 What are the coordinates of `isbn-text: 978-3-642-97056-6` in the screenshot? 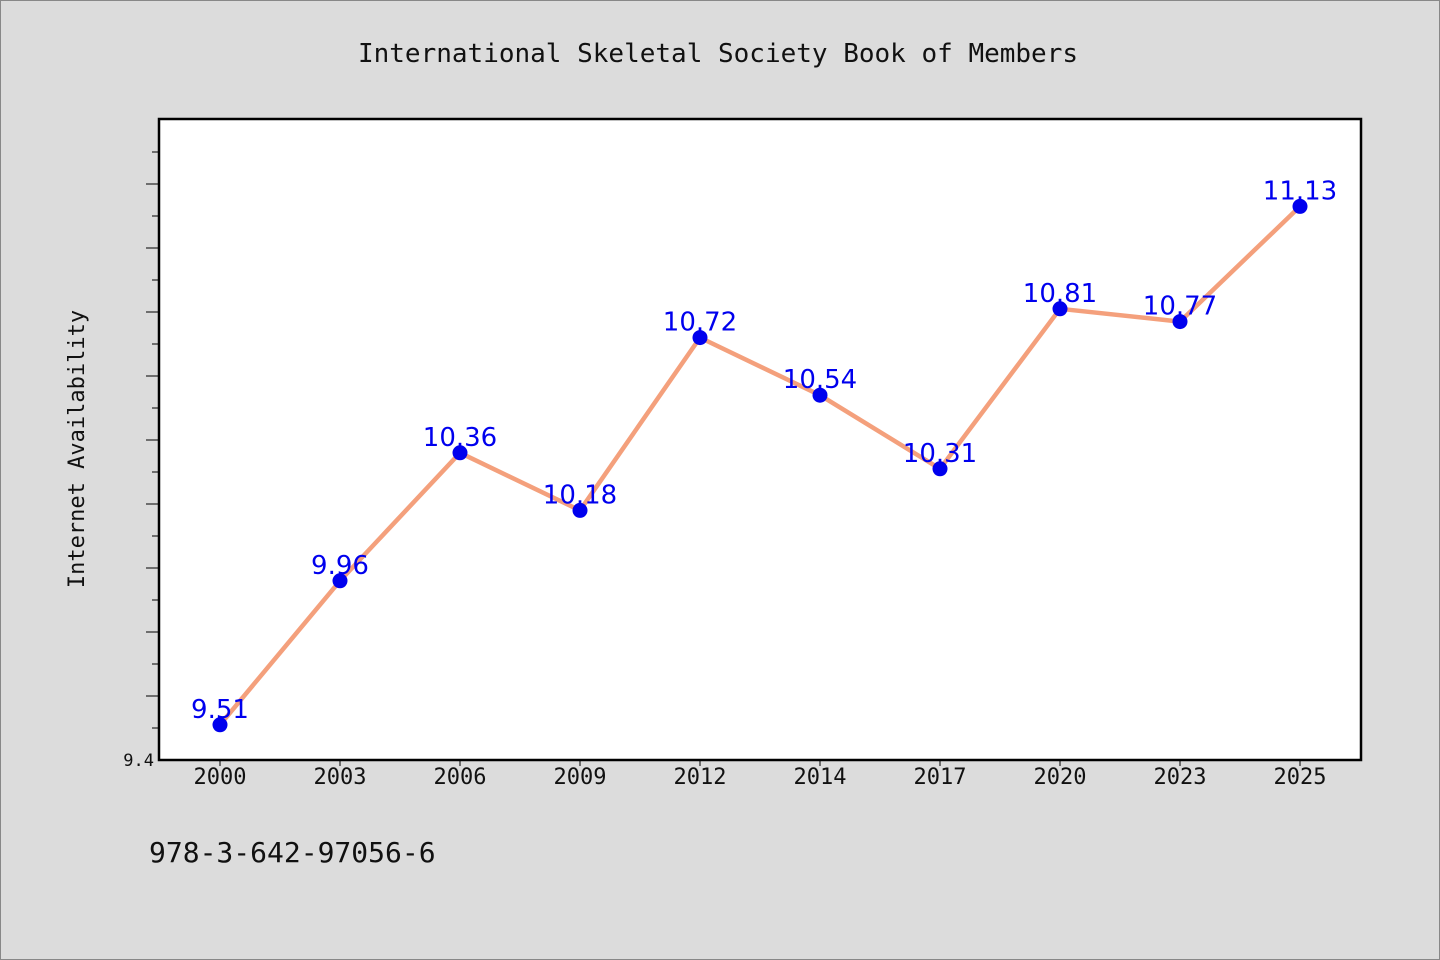 It's located at (292, 852).